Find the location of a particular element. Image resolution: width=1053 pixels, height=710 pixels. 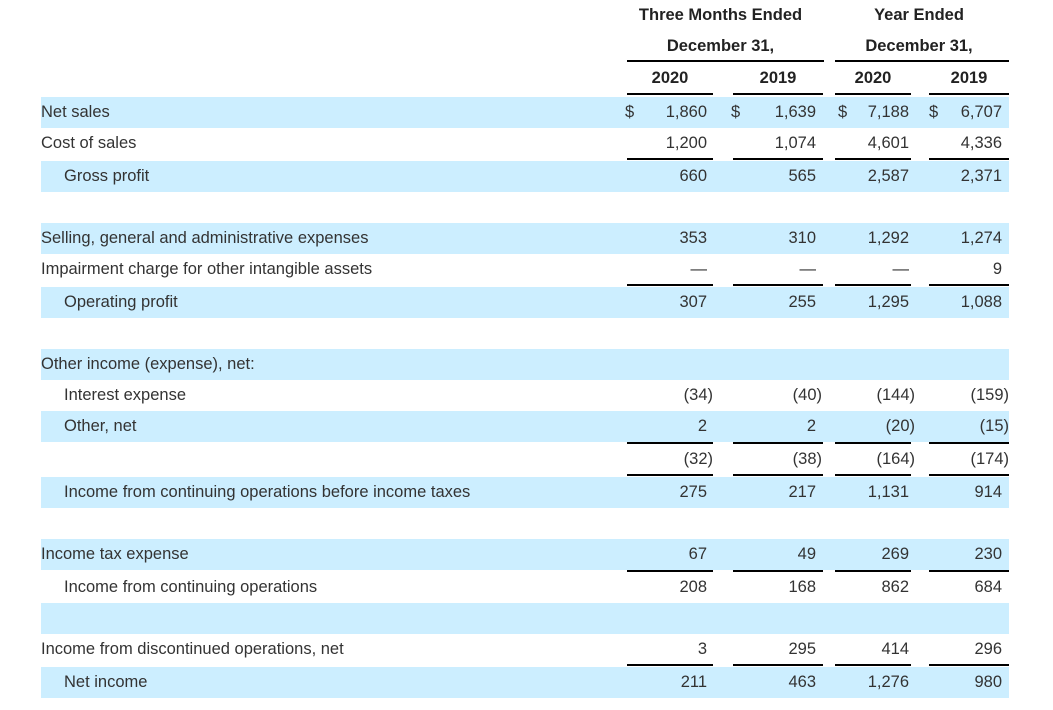

table-row: Gross profit 660 565 2,587 2,371 is located at coordinates (525, 176).